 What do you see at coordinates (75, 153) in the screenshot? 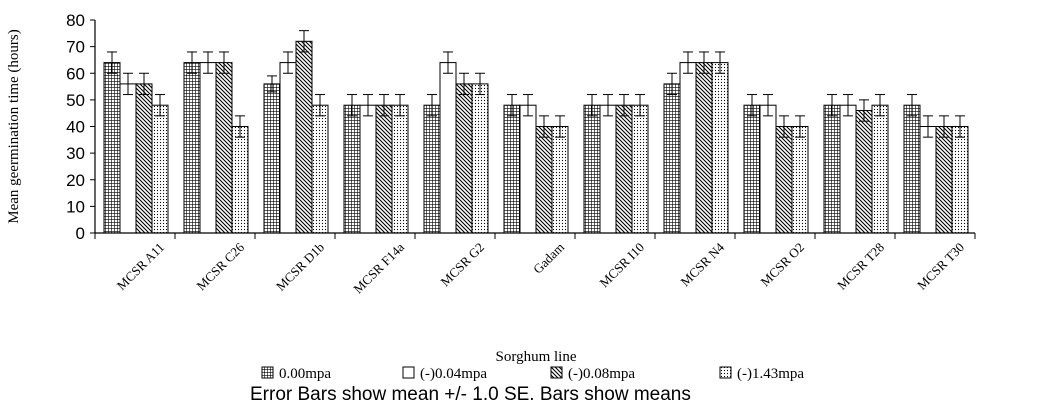
I see `y-tick-label: 30` at bounding box center [75, 153].